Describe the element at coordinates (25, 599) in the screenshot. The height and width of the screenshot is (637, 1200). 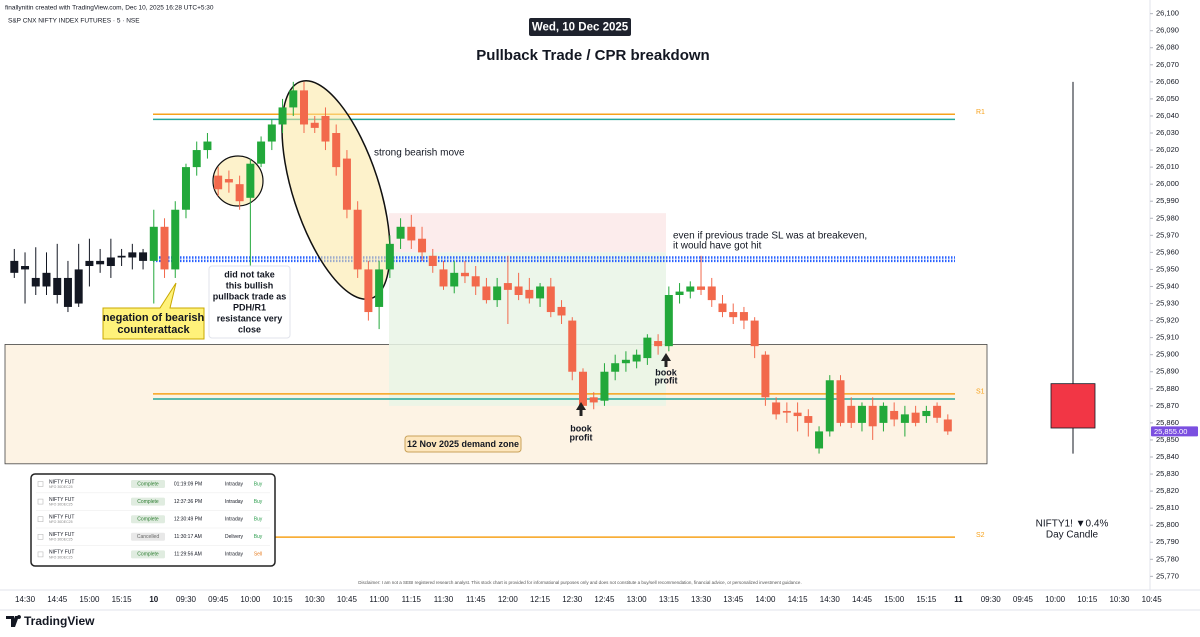
I see `x-tick-label: 14:30` at that location.